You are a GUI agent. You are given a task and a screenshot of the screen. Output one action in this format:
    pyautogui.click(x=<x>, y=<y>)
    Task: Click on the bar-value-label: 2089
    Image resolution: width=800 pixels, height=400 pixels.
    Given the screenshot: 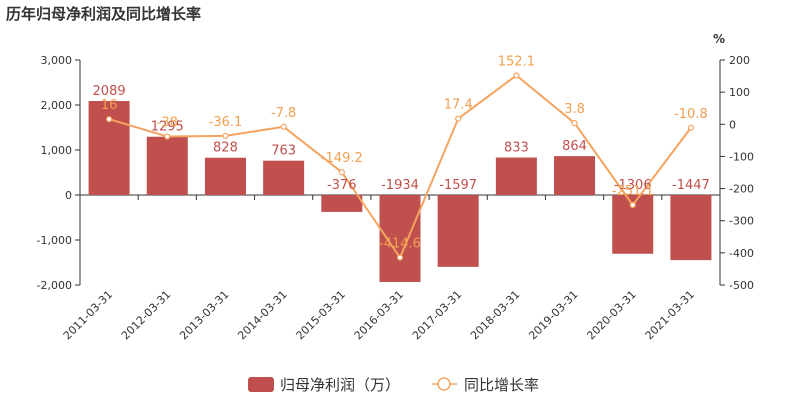 What is the action you would take?
    pyautogui.click(x=109, y=91)
    